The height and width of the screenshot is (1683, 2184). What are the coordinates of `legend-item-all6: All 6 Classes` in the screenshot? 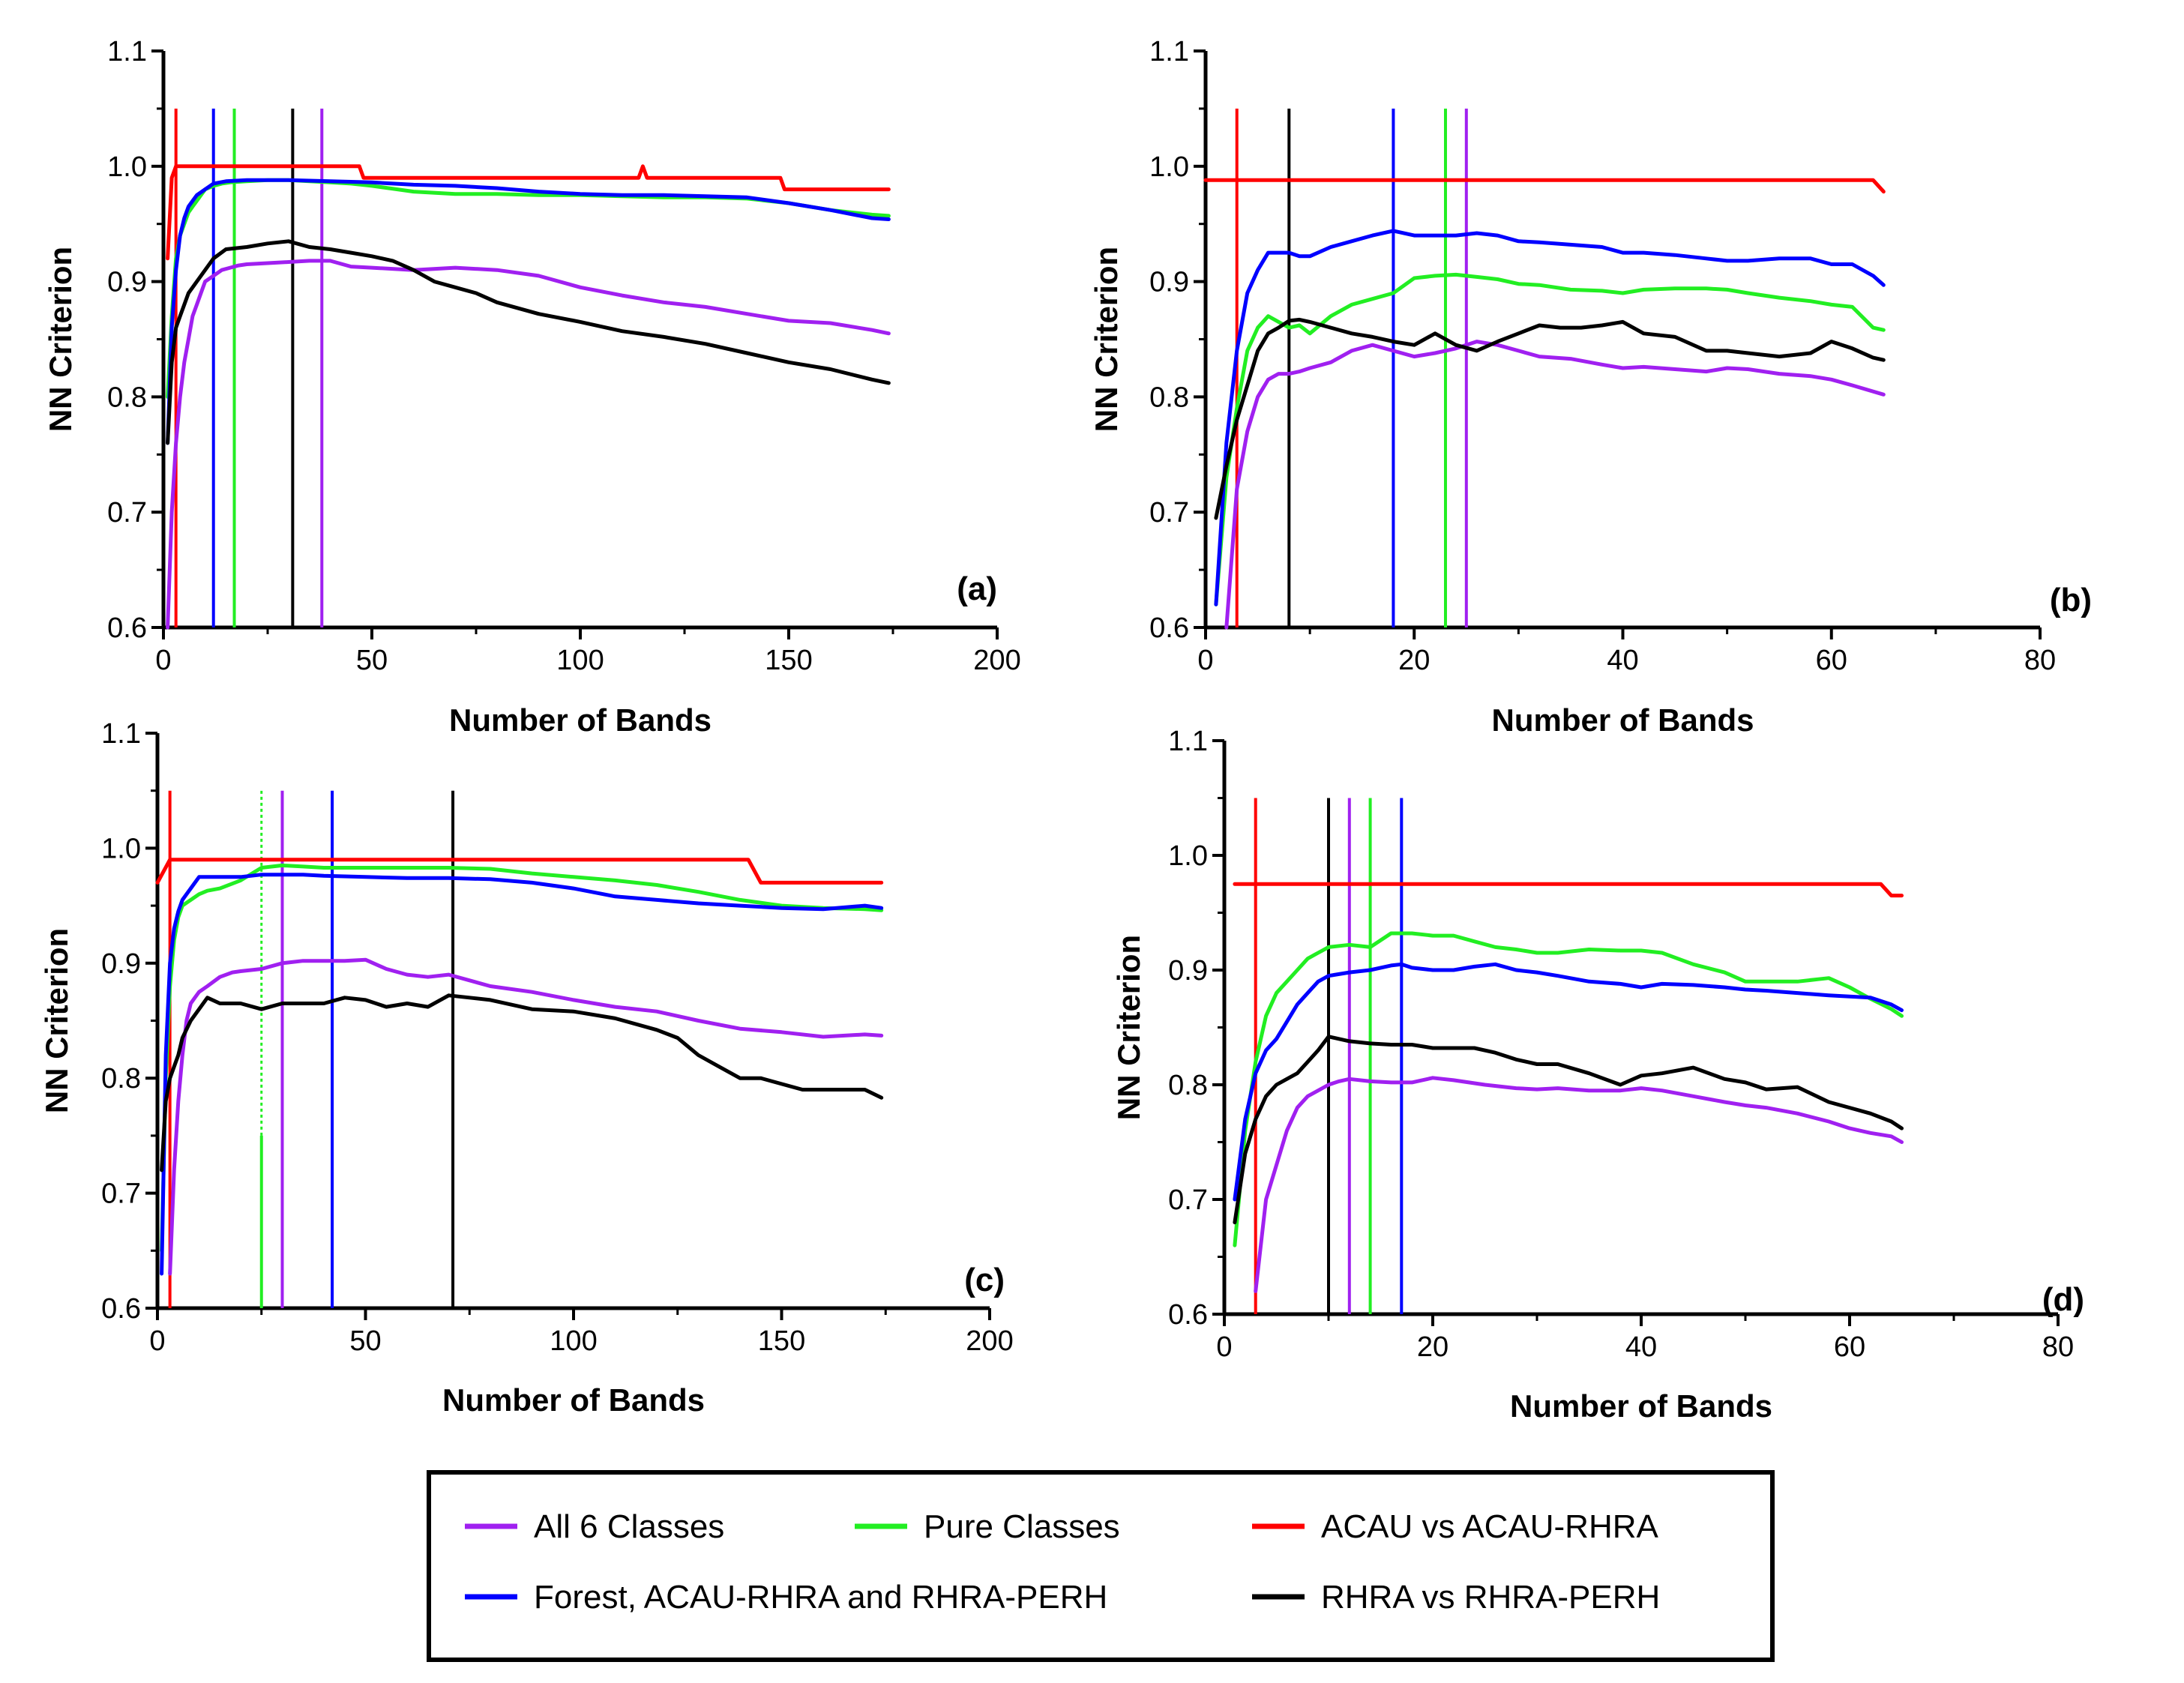 It's located at (594, 1526).